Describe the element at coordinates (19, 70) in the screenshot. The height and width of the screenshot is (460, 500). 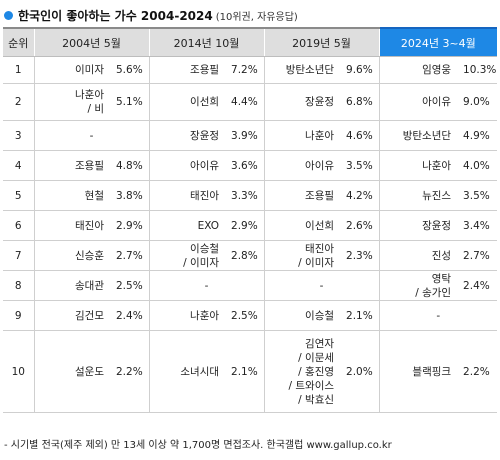
I see `rank-cell: 1` at that location.